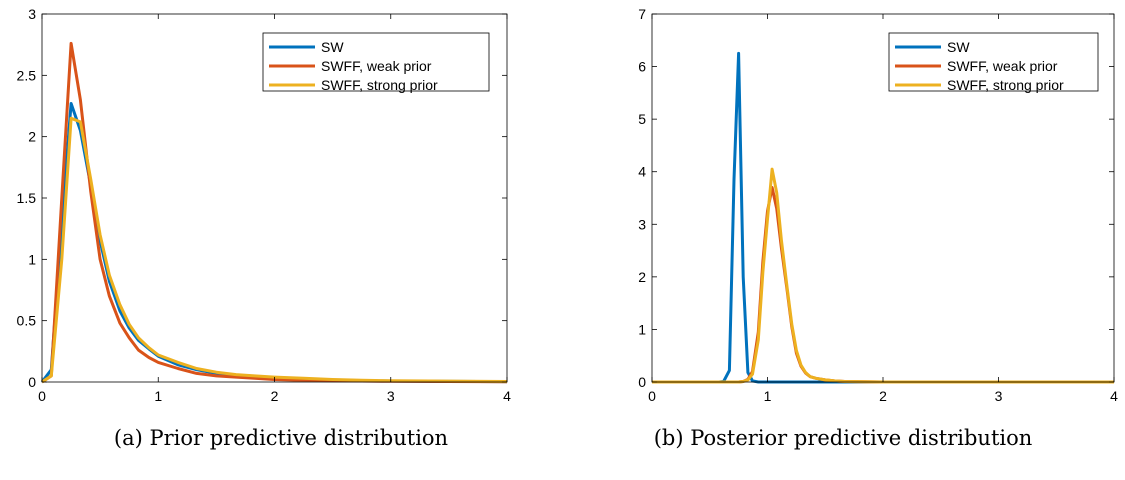  What do you see at coordinates (281, 438) in the screenshot?
I see `chart-caption: (a) Prior predictive distribution` at bounding box center [281, 438].